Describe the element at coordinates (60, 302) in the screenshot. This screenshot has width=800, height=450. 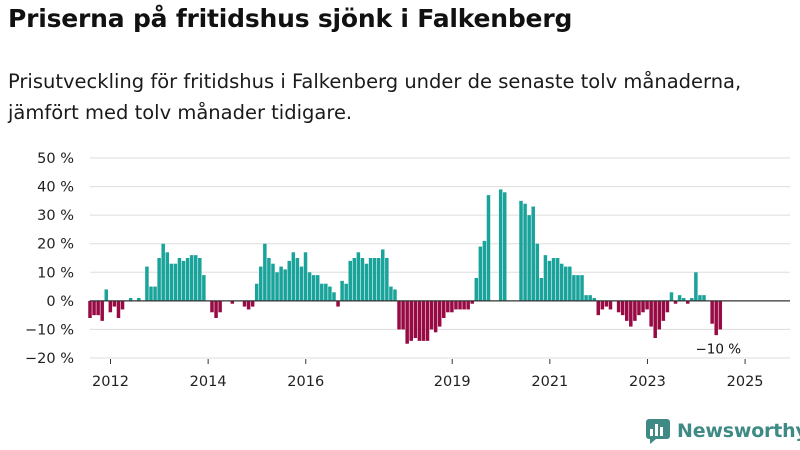
I see `y-tick-label: 0 %` at that location.